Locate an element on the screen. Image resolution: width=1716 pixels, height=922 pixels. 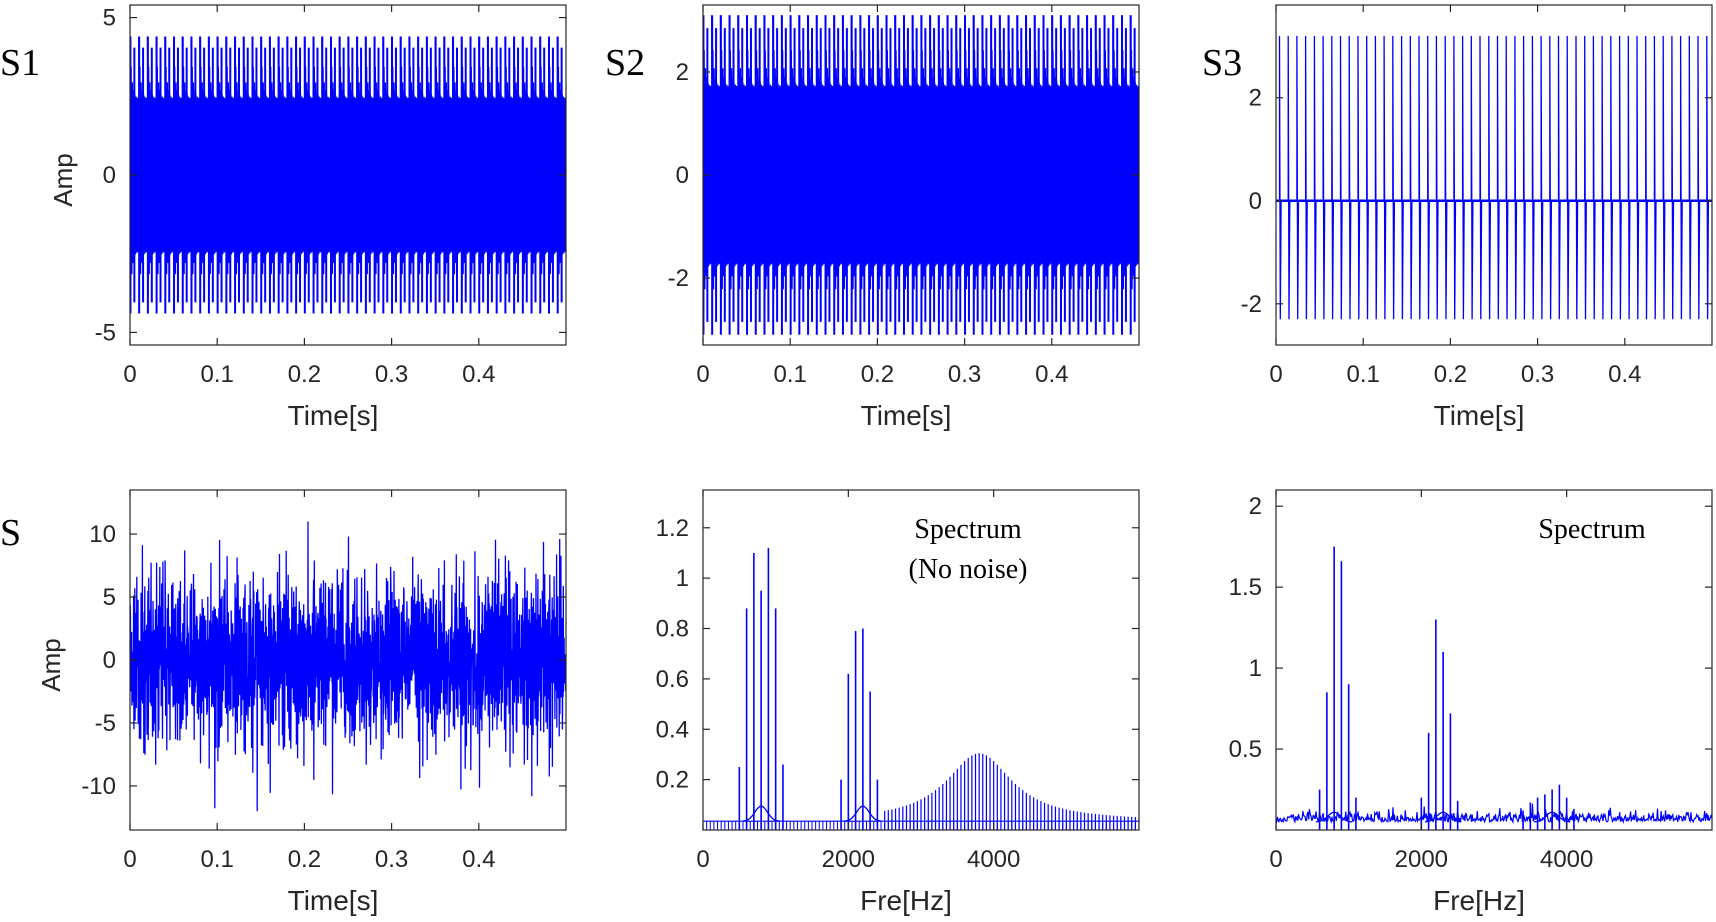
panel-label: S2 is located at coordinates (625, 63).